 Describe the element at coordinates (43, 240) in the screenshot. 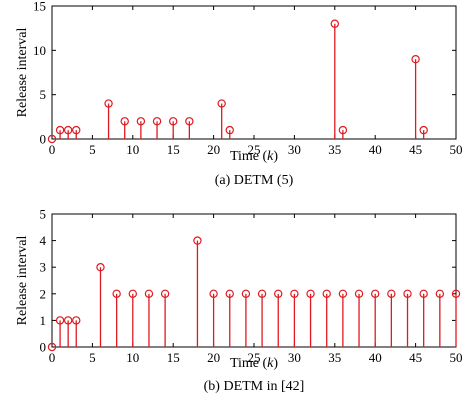

I see `y-tick-label-b-4: 4` at that location.